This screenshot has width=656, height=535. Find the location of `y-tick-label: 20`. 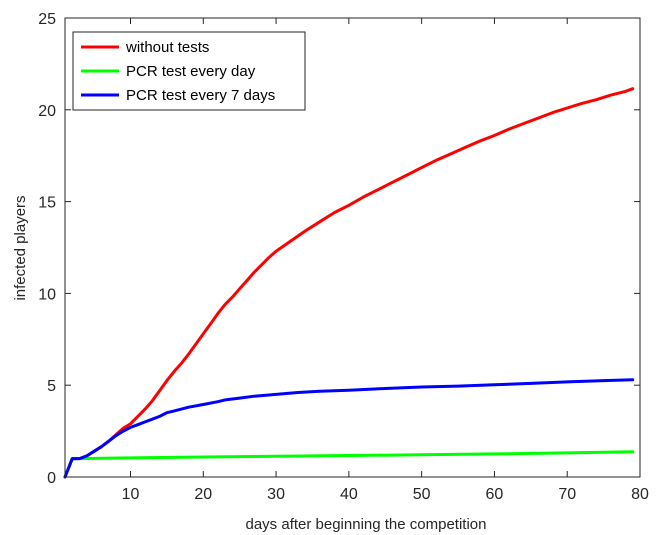

y-tick-label: 20 is located at coordinates (47, 111).